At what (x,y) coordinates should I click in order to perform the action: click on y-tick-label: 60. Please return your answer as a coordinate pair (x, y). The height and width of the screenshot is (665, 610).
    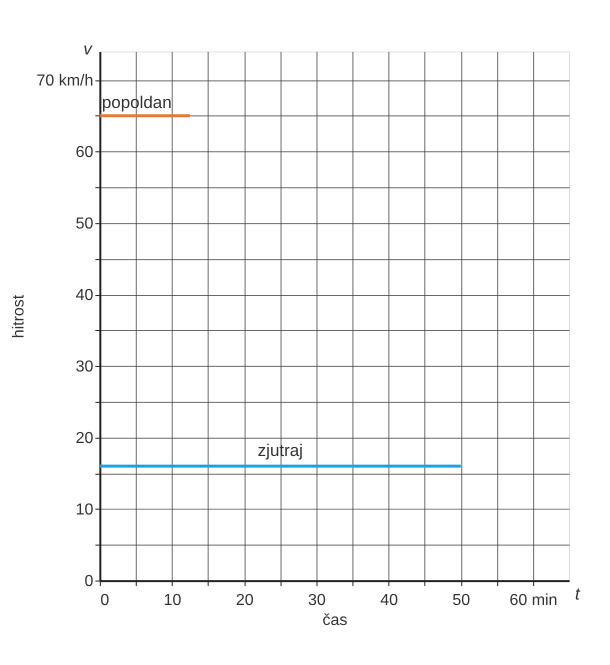
    Looking at the image, I should click on (85, 153).